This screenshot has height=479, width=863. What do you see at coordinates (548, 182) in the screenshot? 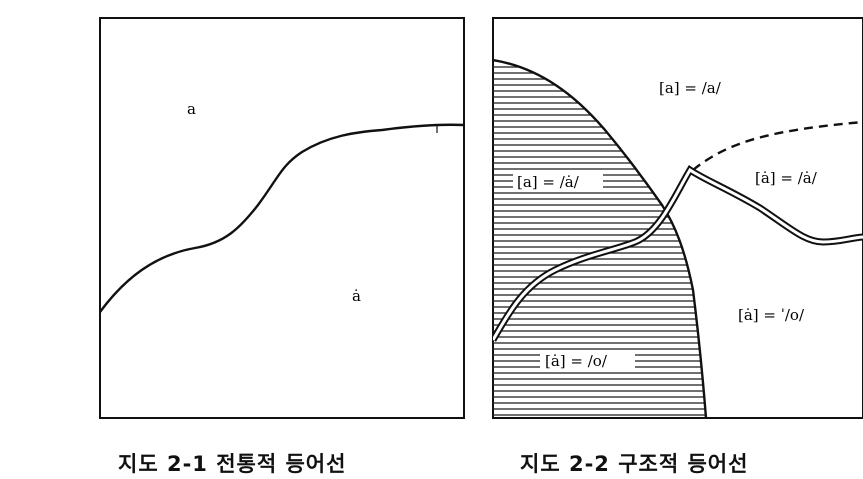
I see `map-2-2-label-left-hatched: [a] = /ȧ/` at bounding box center [548, 182].